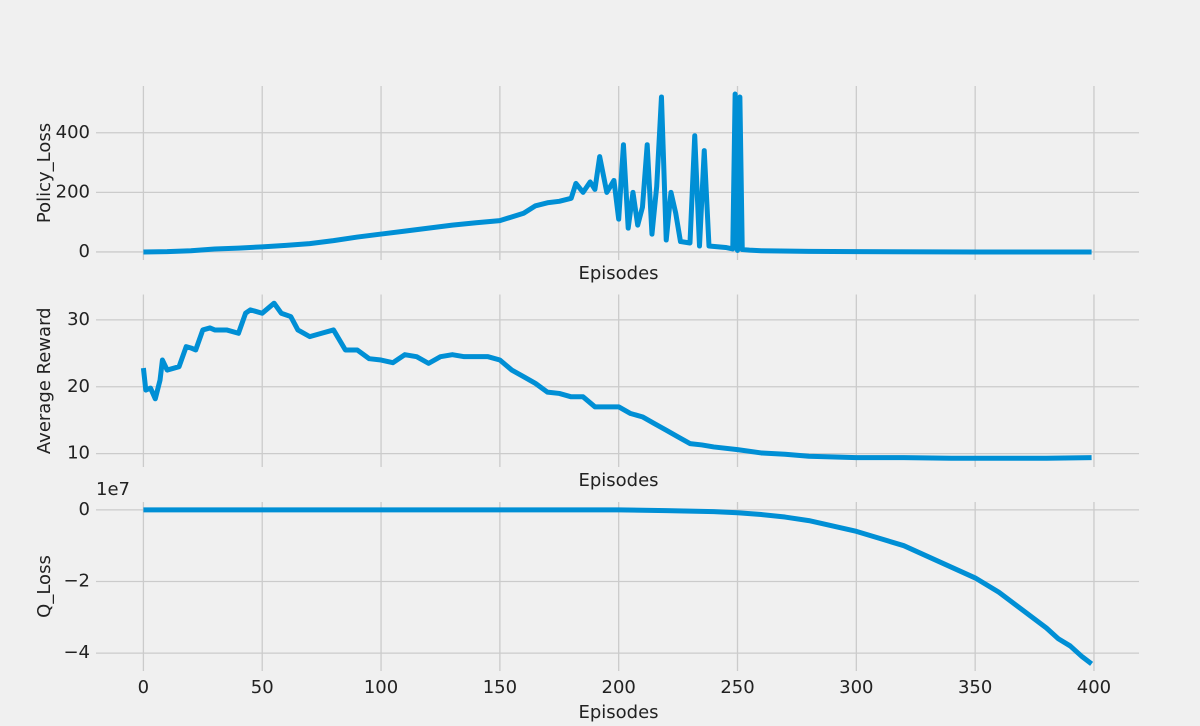 The width and height of the screenshot is (1200, 726). Describe the element at coordinates (975, 687) in the screenshot. I see `x-tick-label: 350` at that location.